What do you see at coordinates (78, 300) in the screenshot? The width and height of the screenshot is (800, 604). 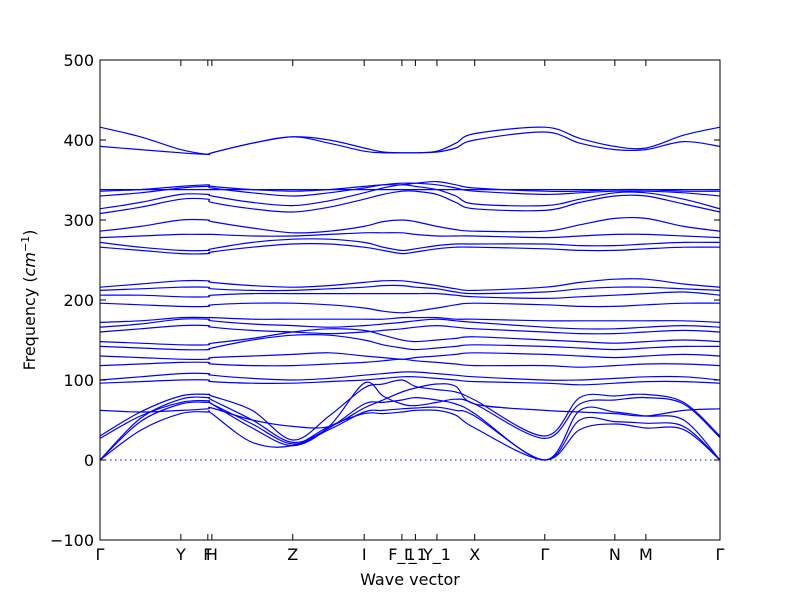 I see `y-tick-label: 200` at bounding box center [78, 300].